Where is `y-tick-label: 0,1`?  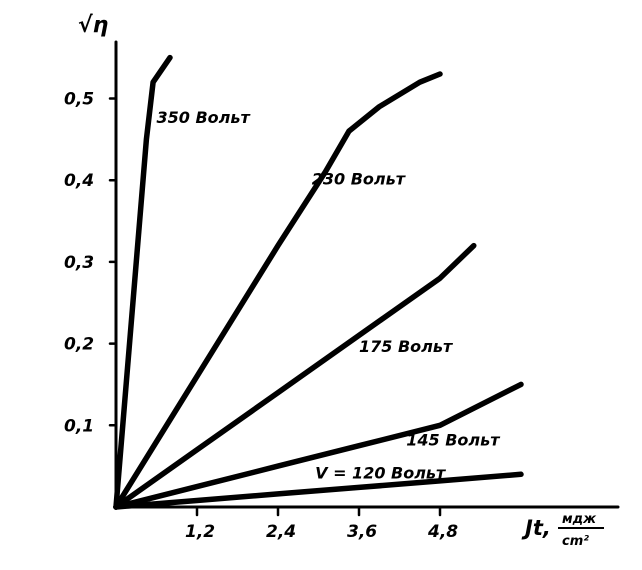 y-tick-label: 0,1 is located at coordinates (79, 426).